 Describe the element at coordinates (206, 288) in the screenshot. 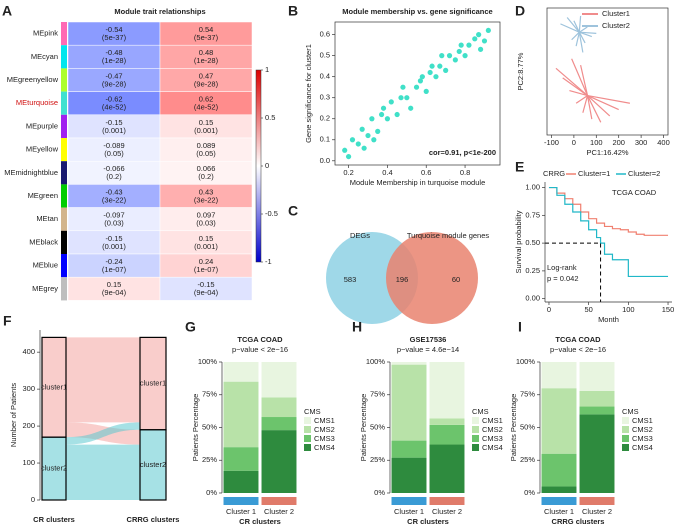

I see `heatmap-cell` at that location.